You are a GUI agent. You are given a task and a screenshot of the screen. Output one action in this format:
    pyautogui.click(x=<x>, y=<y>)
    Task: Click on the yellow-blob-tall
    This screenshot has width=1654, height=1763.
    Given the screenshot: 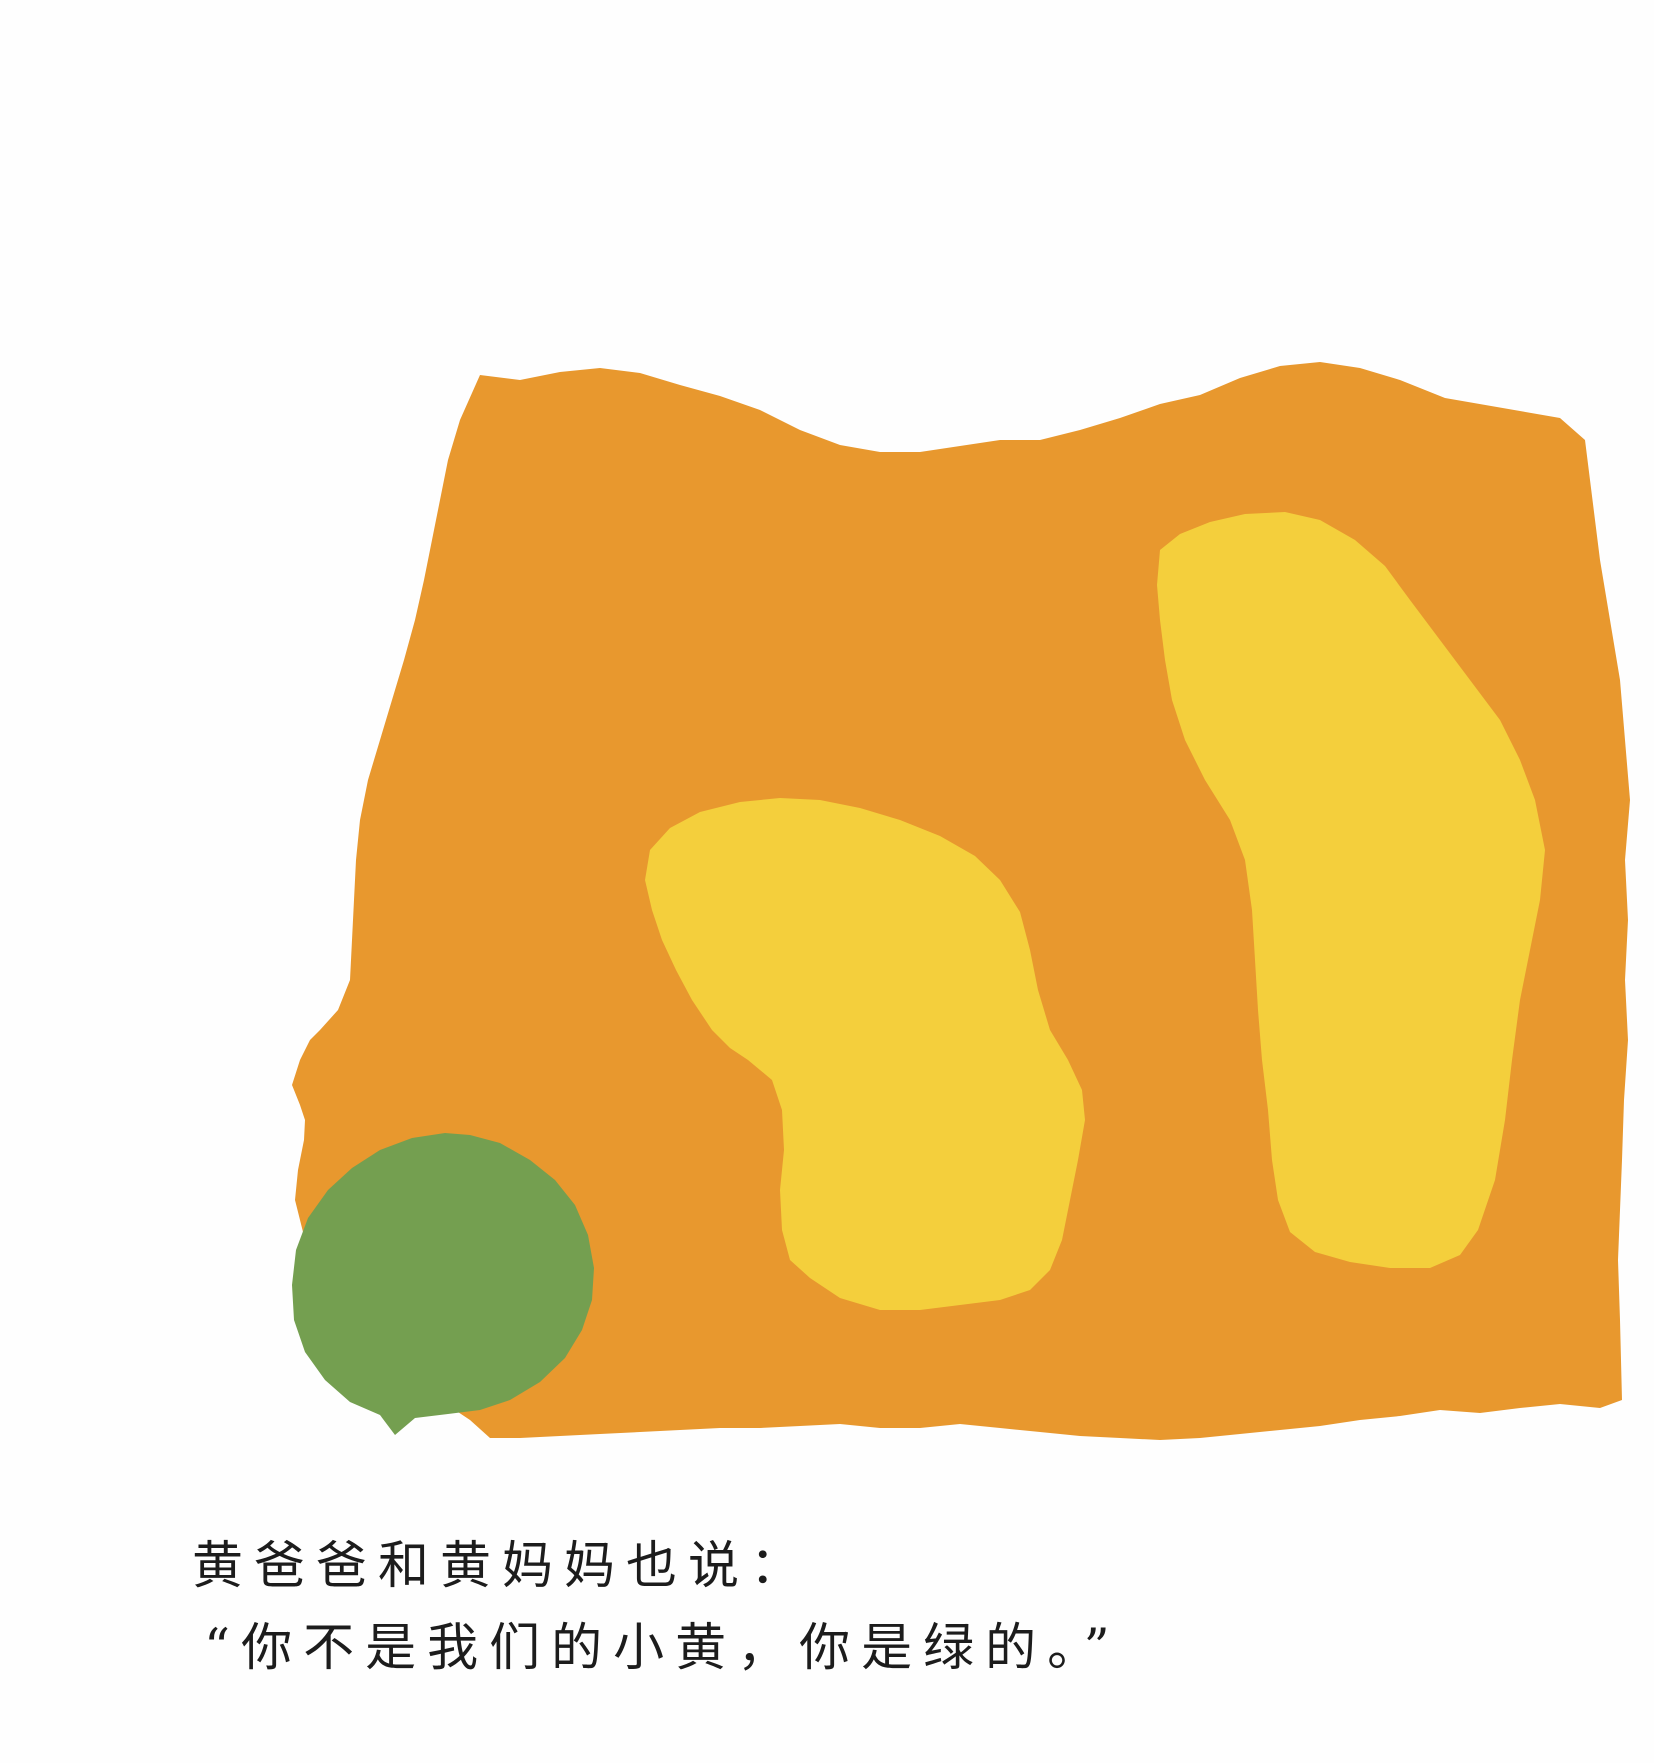 What is the action you would take?
    pyautogui.click(x=1351, y=890)
    